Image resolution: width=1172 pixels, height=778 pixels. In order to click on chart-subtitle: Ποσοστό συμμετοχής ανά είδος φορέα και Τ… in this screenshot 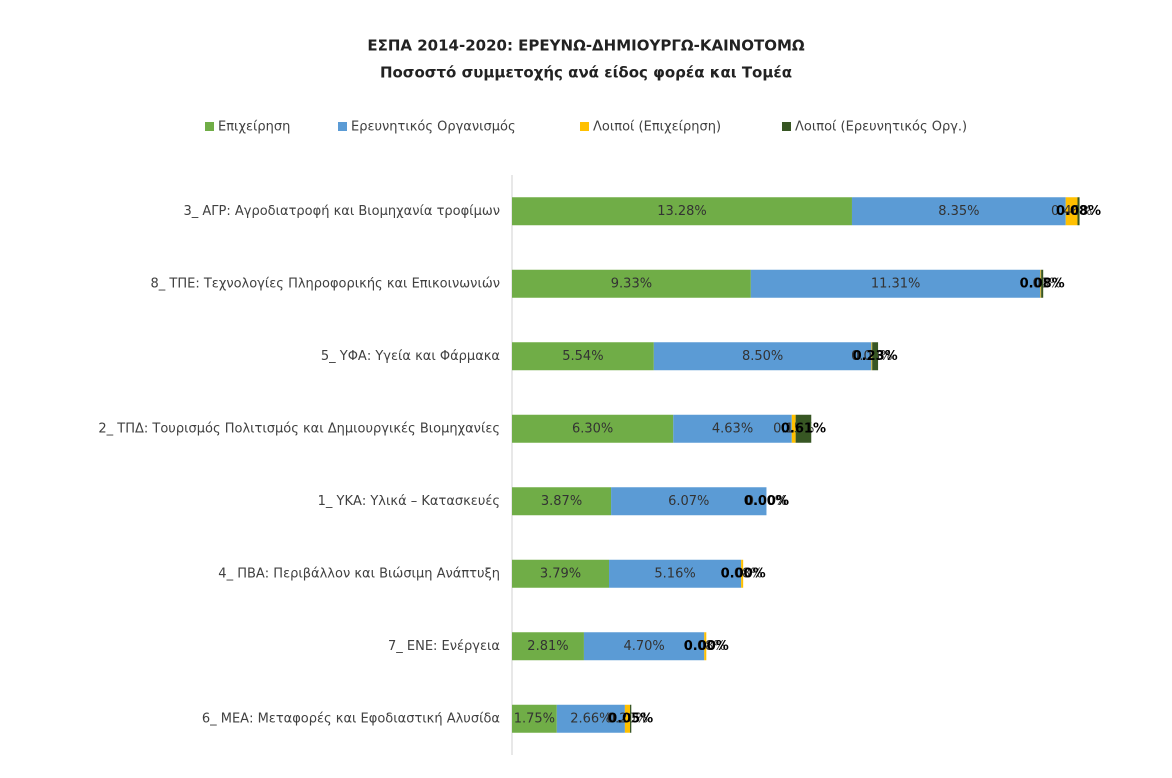, I will do `click(586, 73)`.